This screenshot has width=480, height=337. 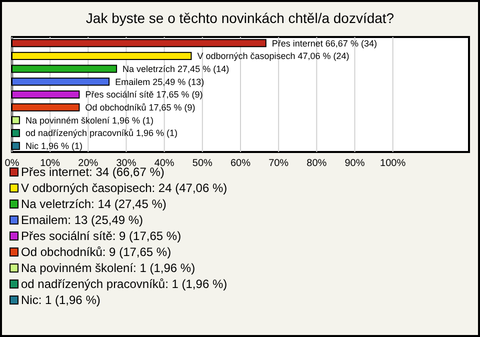 I want to click on chart-title: Jak byste se o těchto novinkách chtěl/a dozvídat?, so click(x=240, y=18).